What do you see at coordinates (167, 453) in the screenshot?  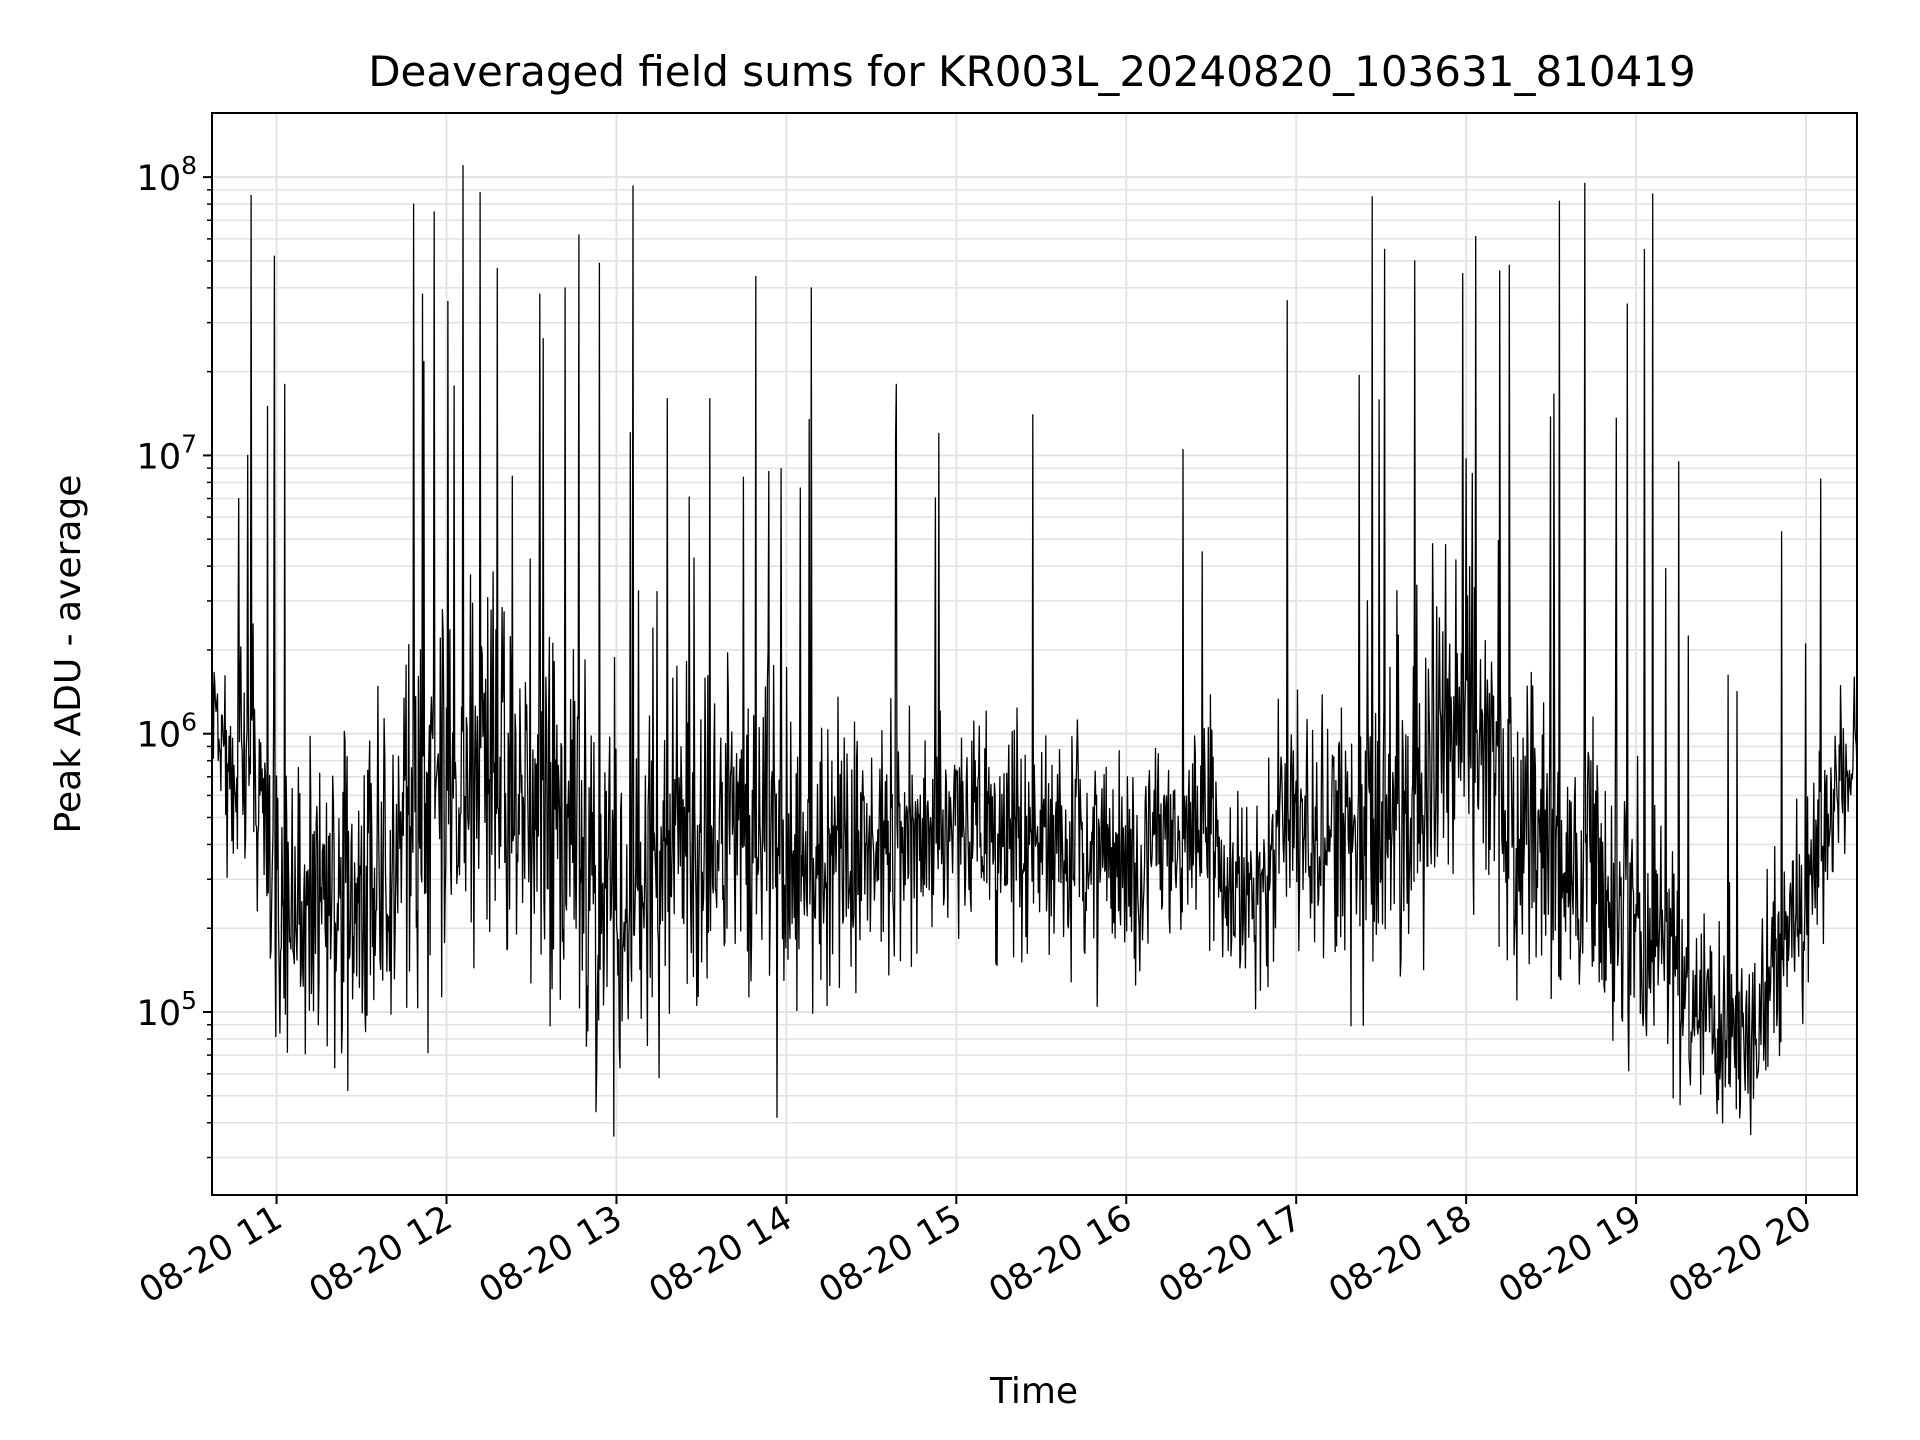 I see `y-tick-label: 10⁷` at bounding box center [167, 453].